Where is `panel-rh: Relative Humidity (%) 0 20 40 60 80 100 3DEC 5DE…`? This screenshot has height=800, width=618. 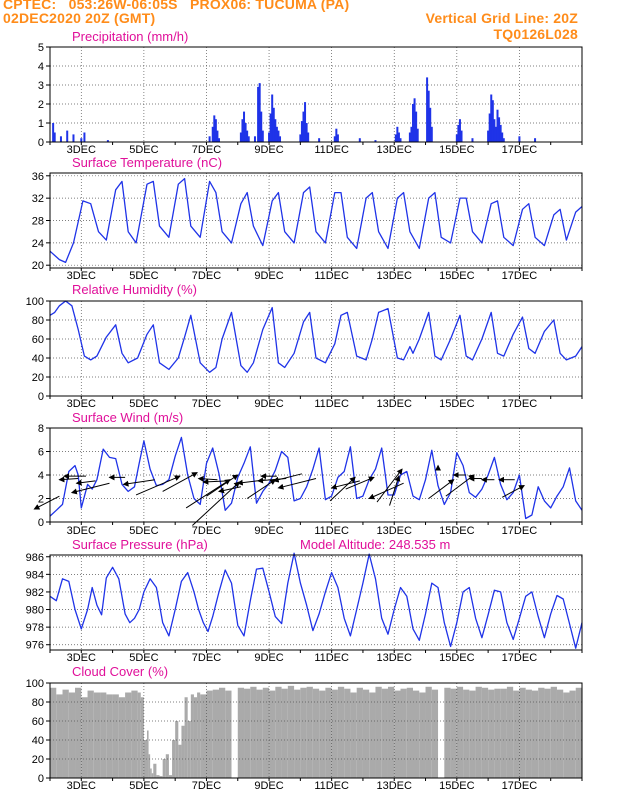
panel-rh: Relative Humidity (%) 0 20 40 60 80 100 3DEC 5DE… is located at coordinates (304, 346).